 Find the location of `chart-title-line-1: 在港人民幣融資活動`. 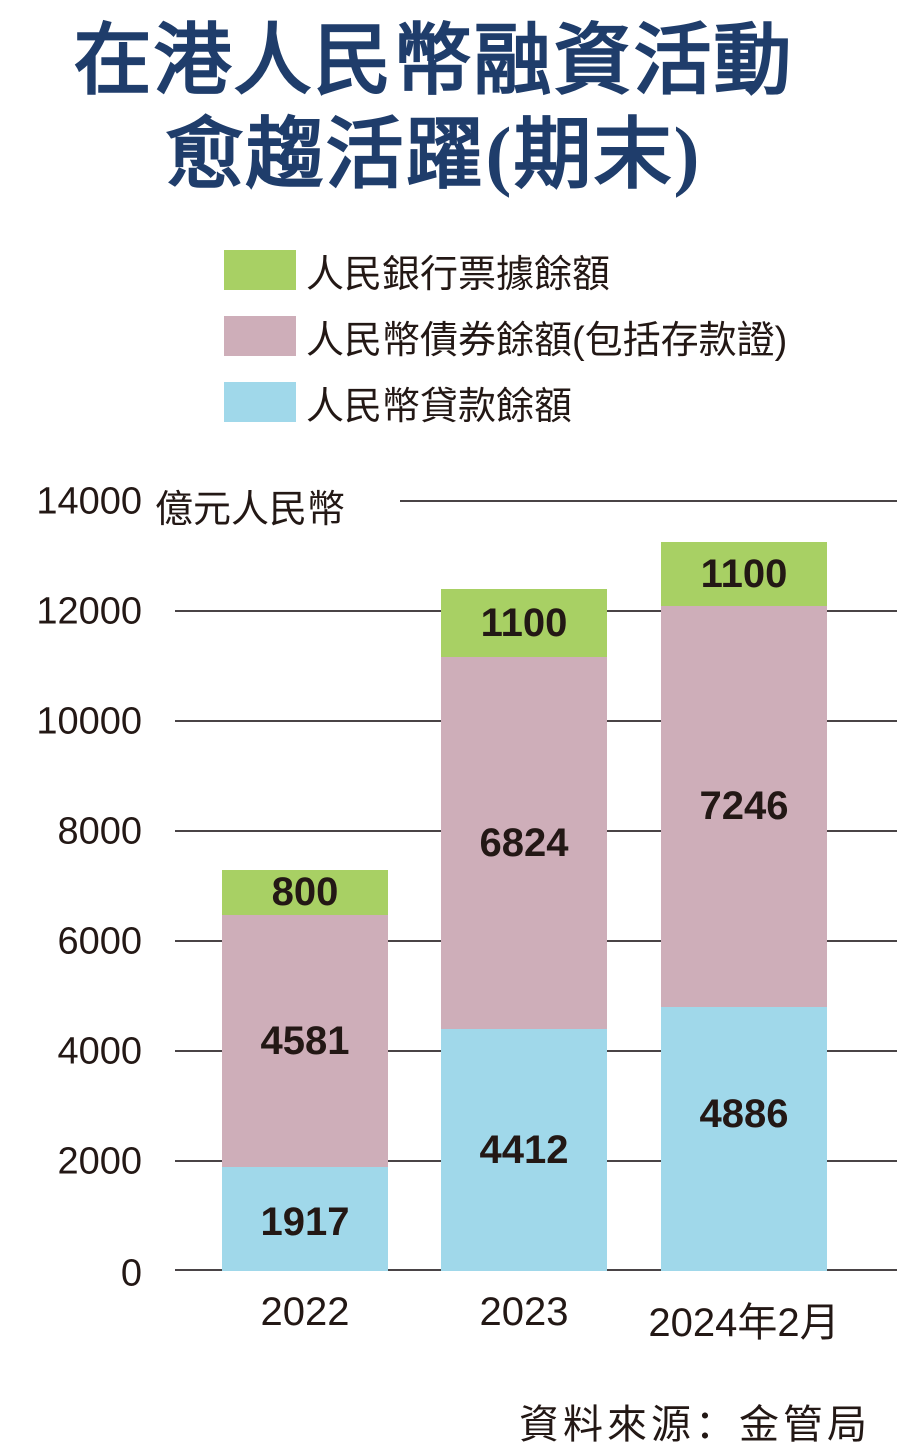

chart-title-line-1: 在港人民幣融資活動 is located at coordinates (433, 60).